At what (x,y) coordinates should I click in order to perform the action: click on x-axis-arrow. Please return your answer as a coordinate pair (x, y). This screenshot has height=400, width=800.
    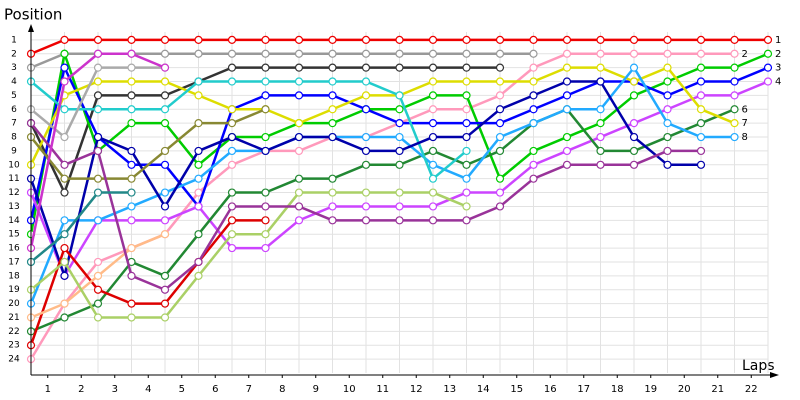
    Looking at the image, I should click on (774, 375).